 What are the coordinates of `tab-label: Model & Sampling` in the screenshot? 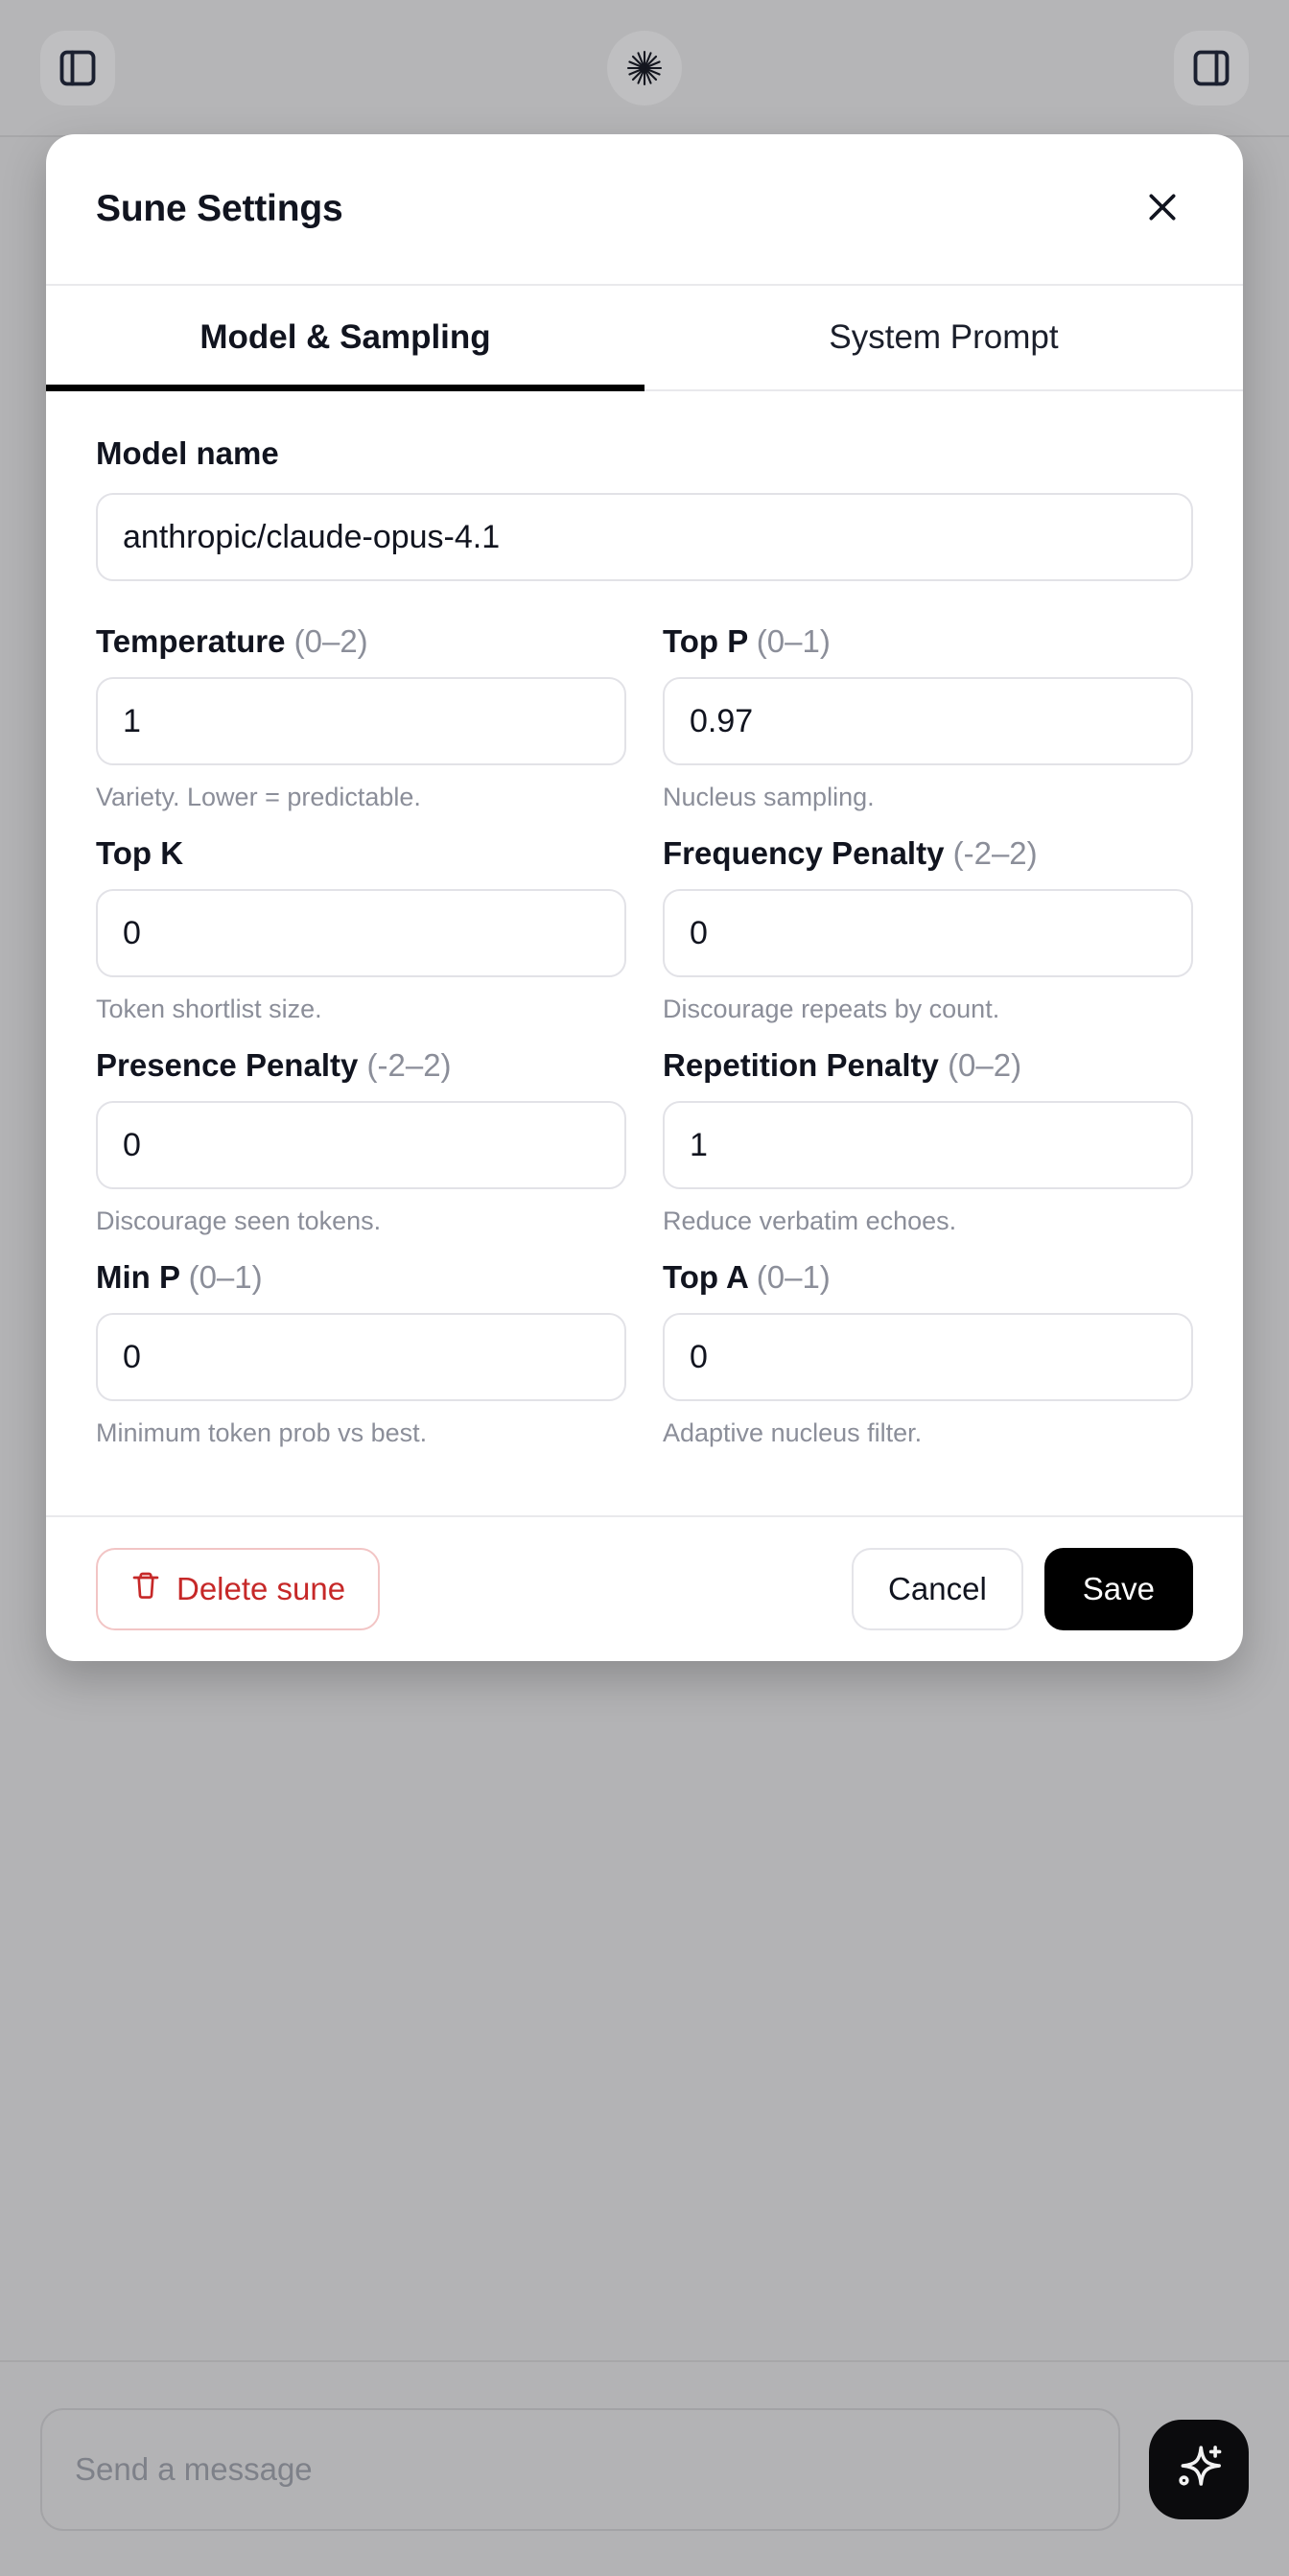 It's located at (345, 337).